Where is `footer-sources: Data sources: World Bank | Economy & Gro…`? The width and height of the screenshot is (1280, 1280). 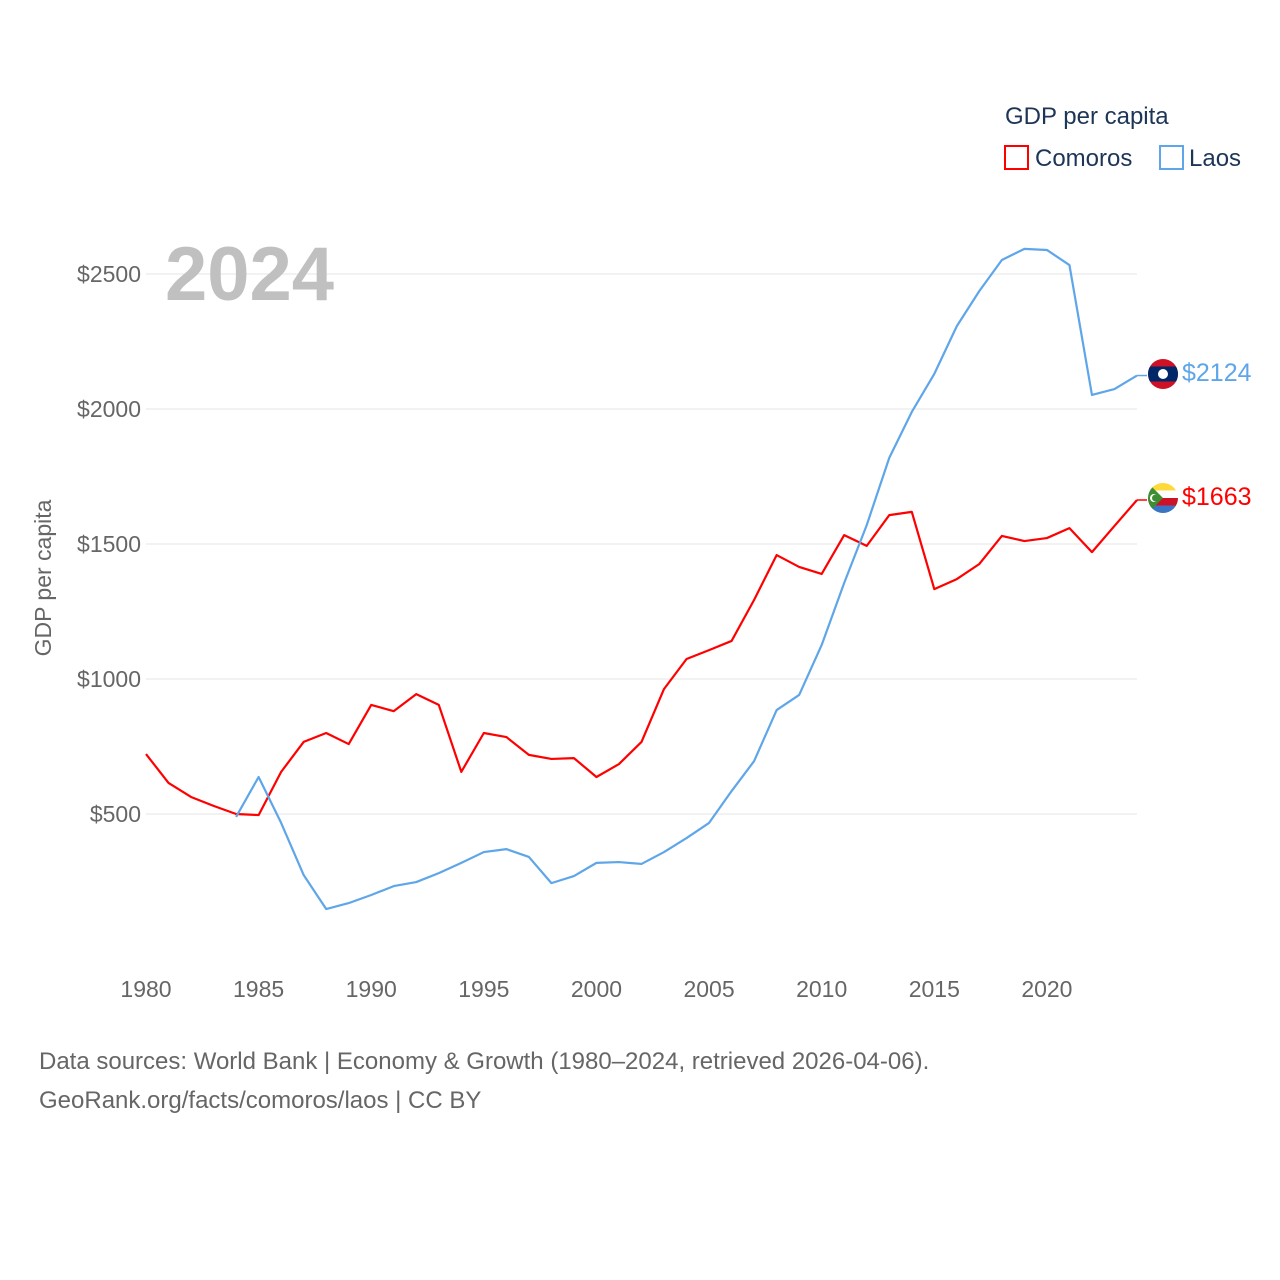
footer-sources: Data sources: World Bank | Economy & Gro… is located at coordinates (484, 1061).